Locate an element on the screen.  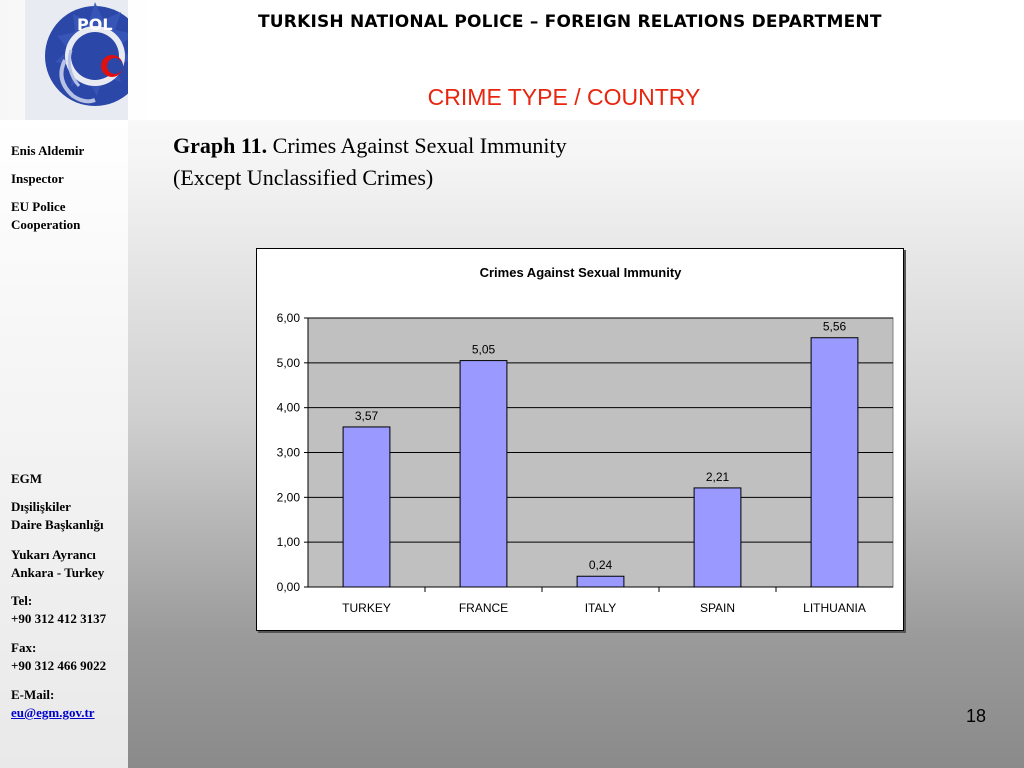
data-label: 0,24 is located at coordinates (601, 565).